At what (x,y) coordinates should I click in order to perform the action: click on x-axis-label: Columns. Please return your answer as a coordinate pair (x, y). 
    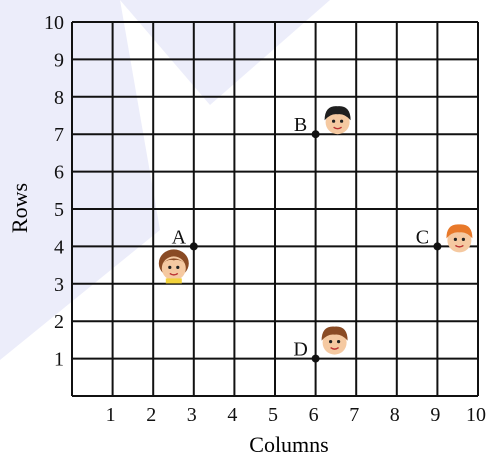
    Looking at the image, I should click on (288, 444).